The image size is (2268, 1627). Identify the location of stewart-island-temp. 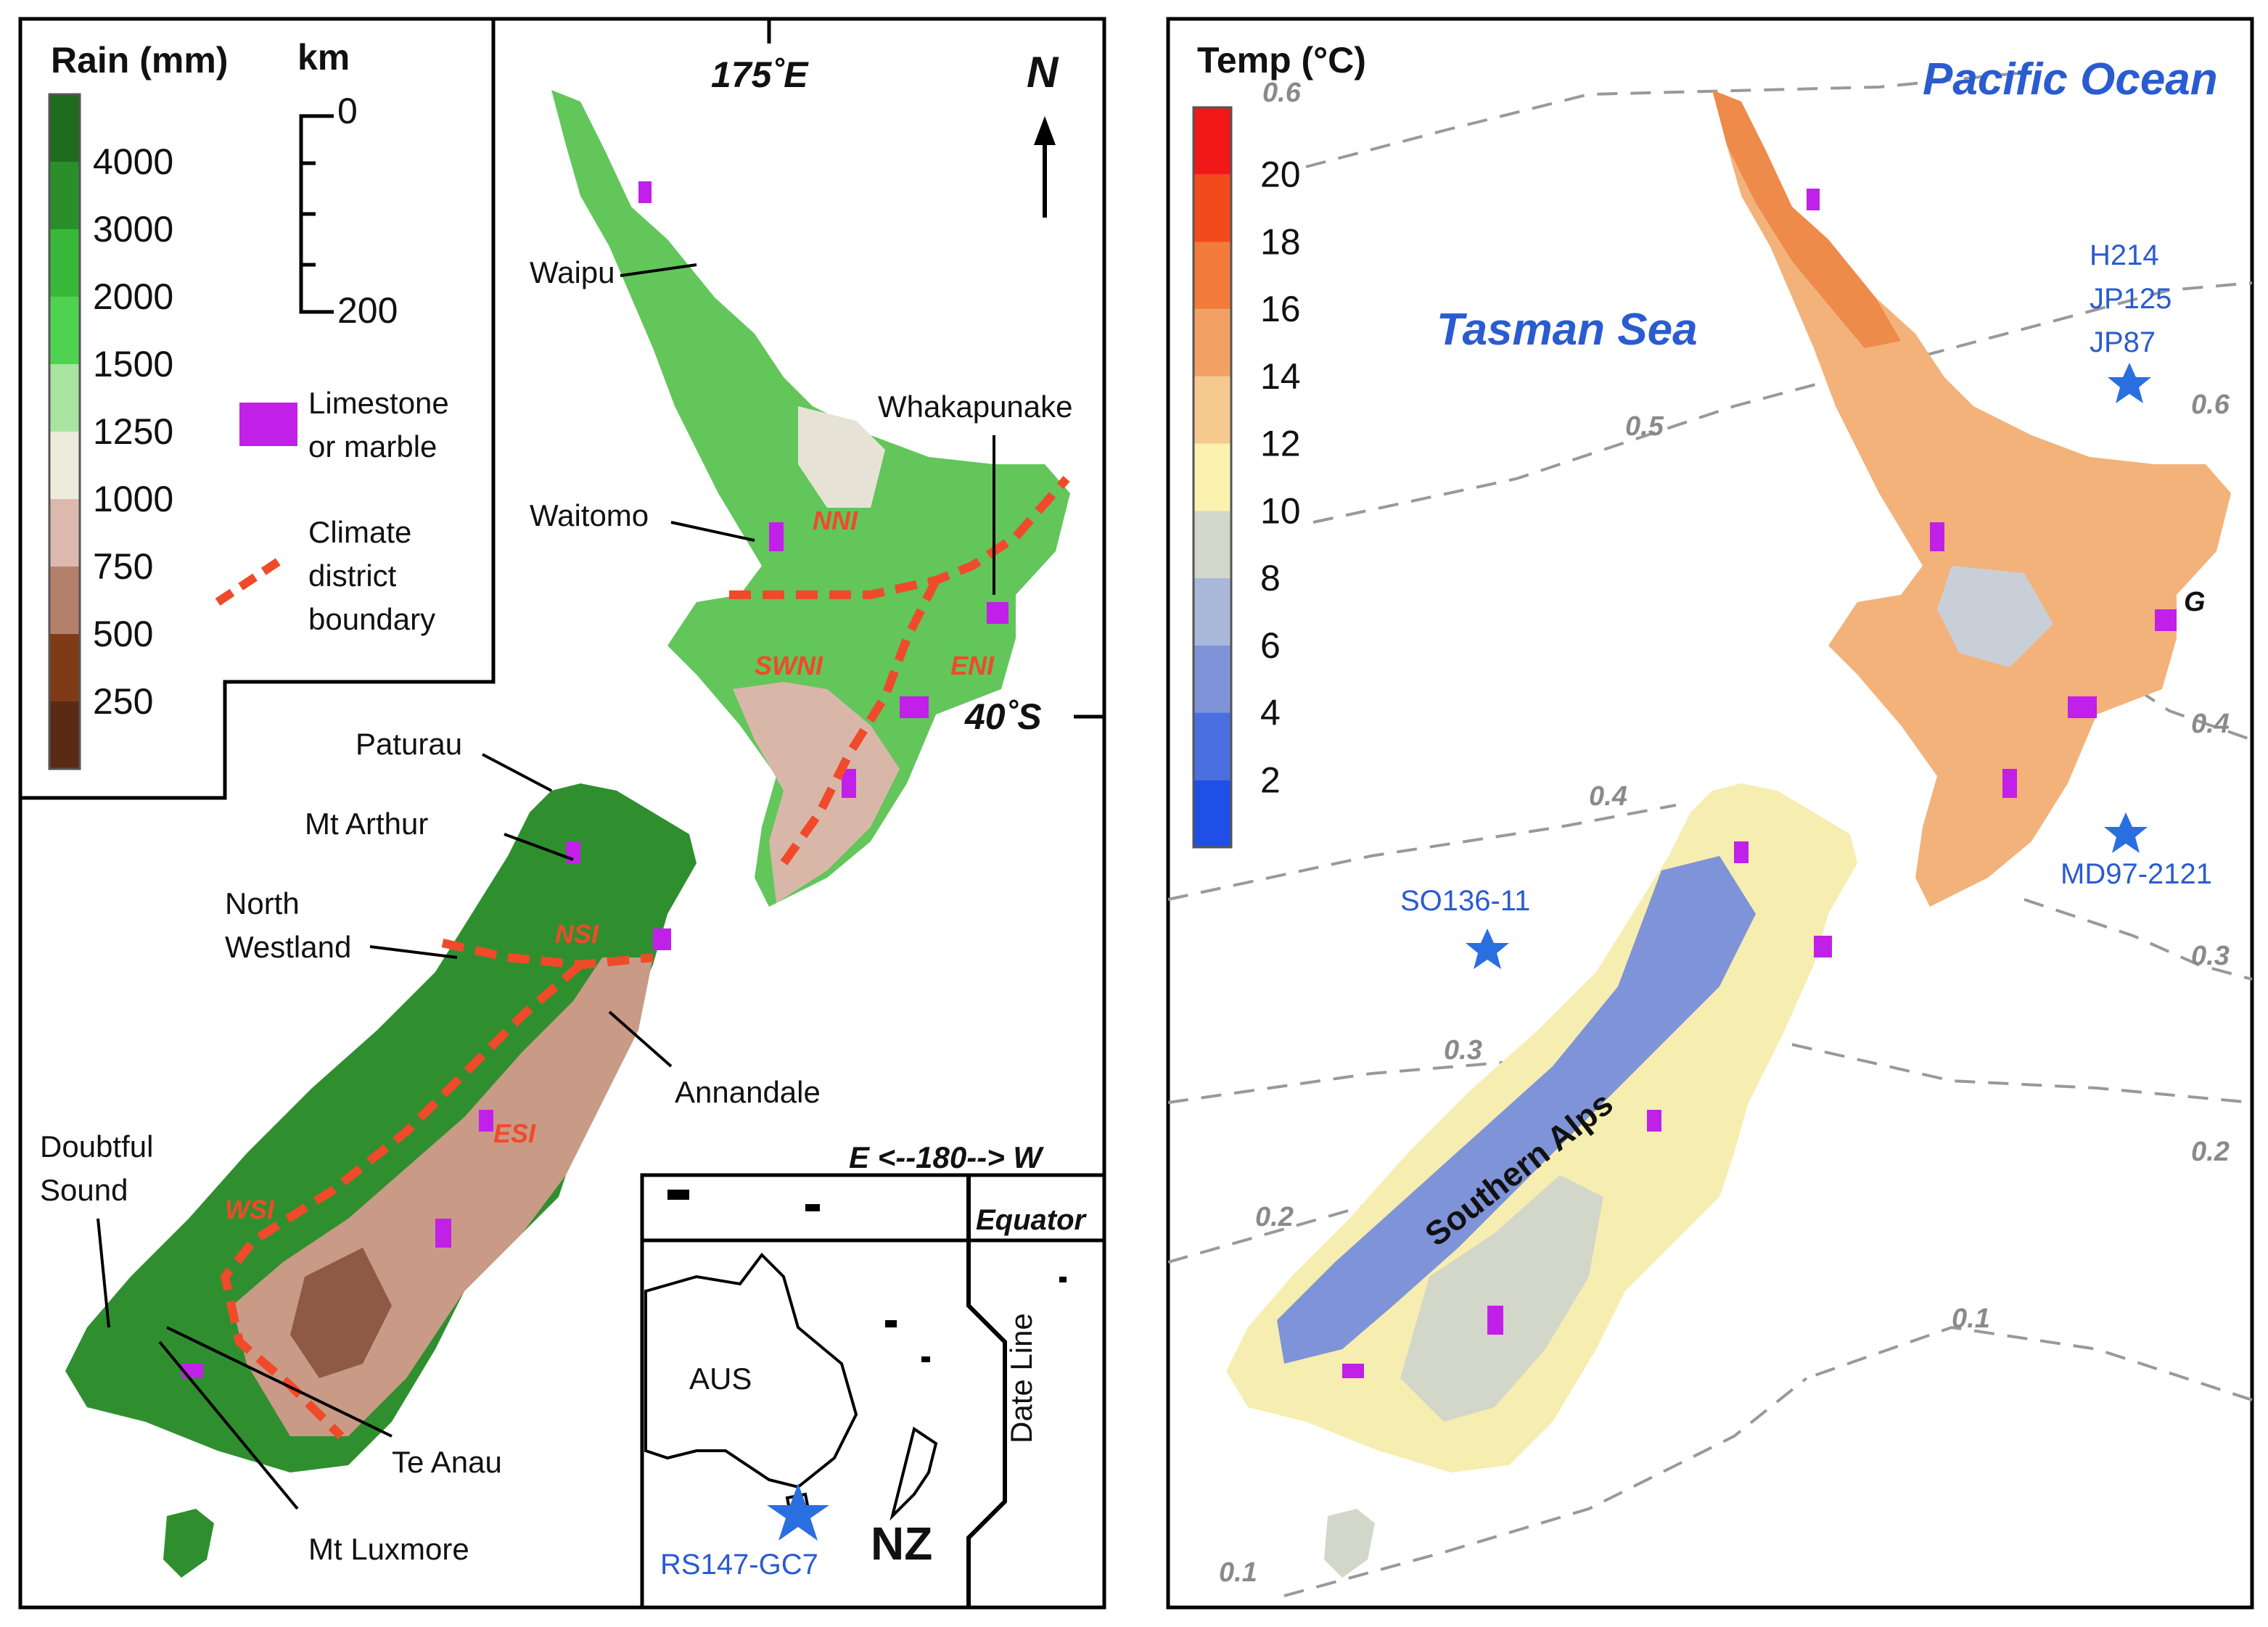
(1350, 1543).